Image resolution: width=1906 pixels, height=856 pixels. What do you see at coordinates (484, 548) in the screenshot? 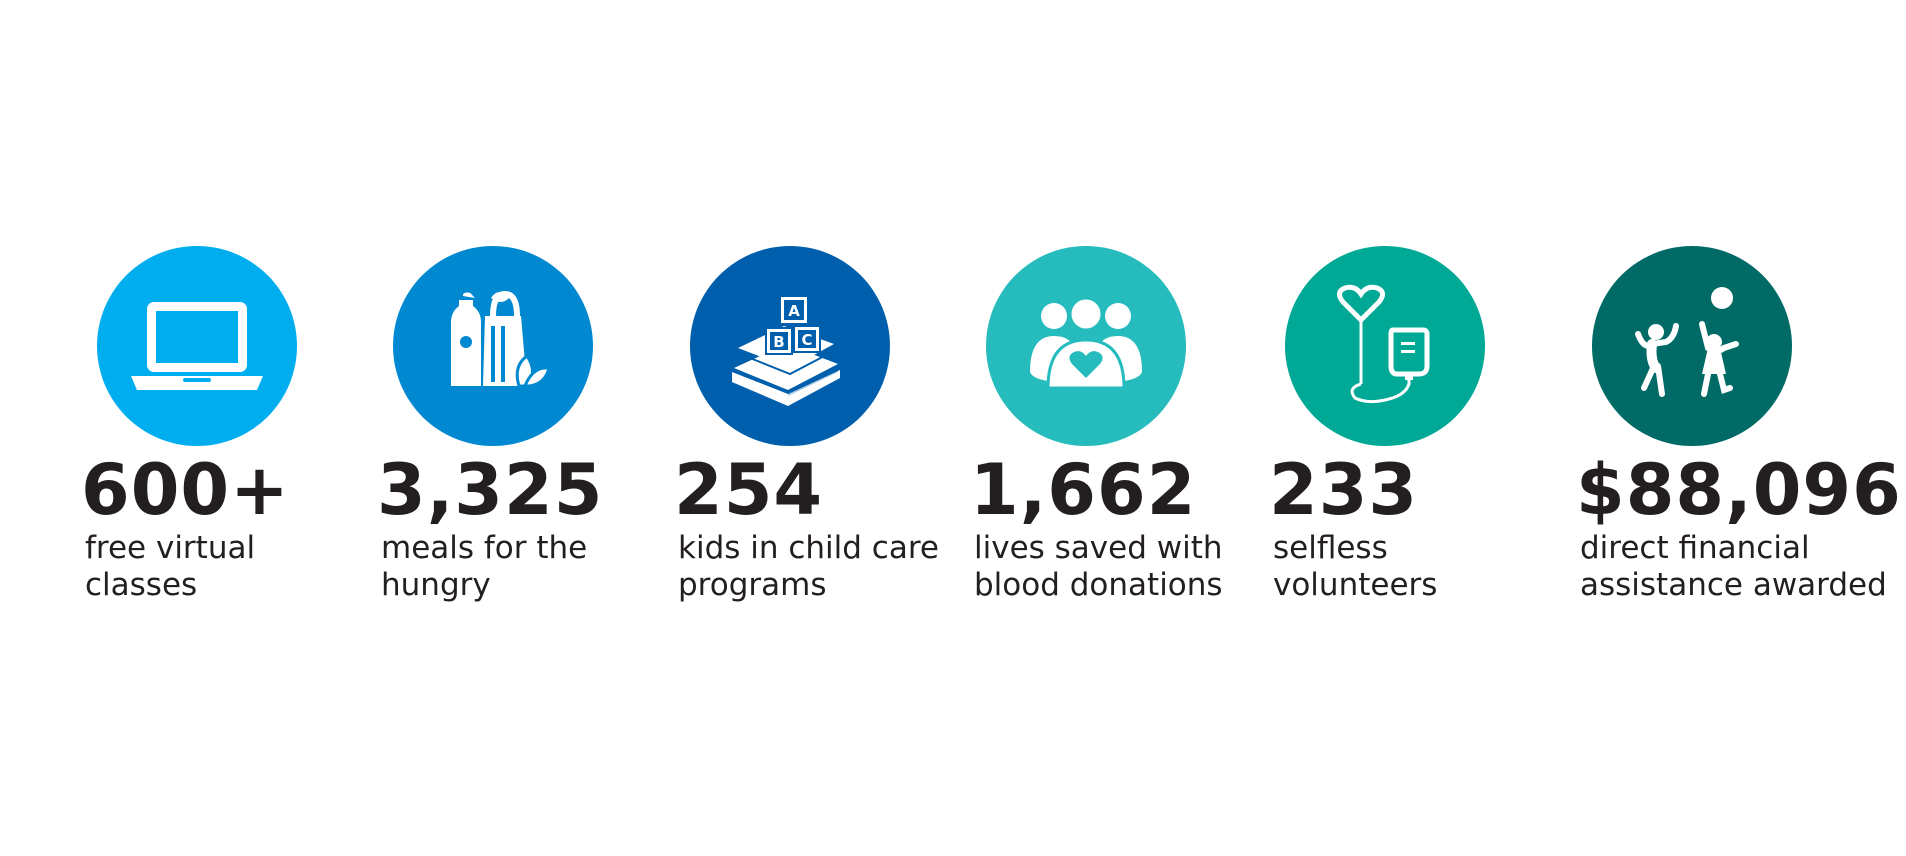
I see `stat-label-line: meals for the` at bounding box center [484, 548].